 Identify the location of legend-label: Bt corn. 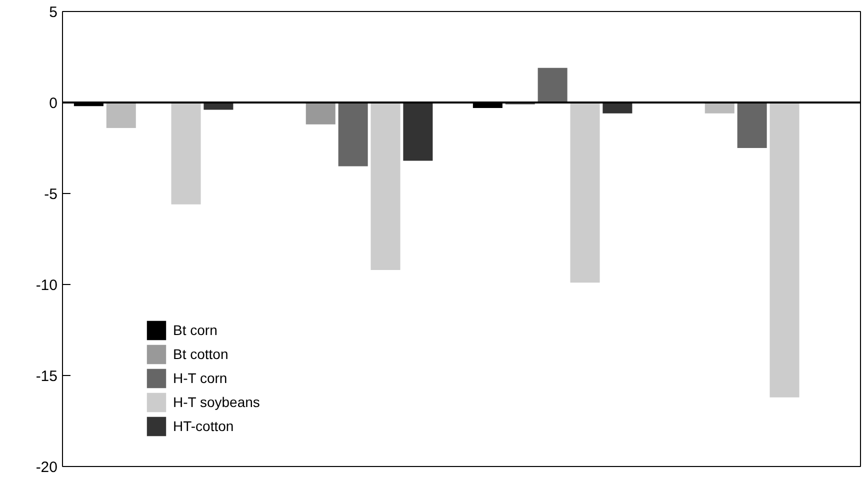
(195, 330).